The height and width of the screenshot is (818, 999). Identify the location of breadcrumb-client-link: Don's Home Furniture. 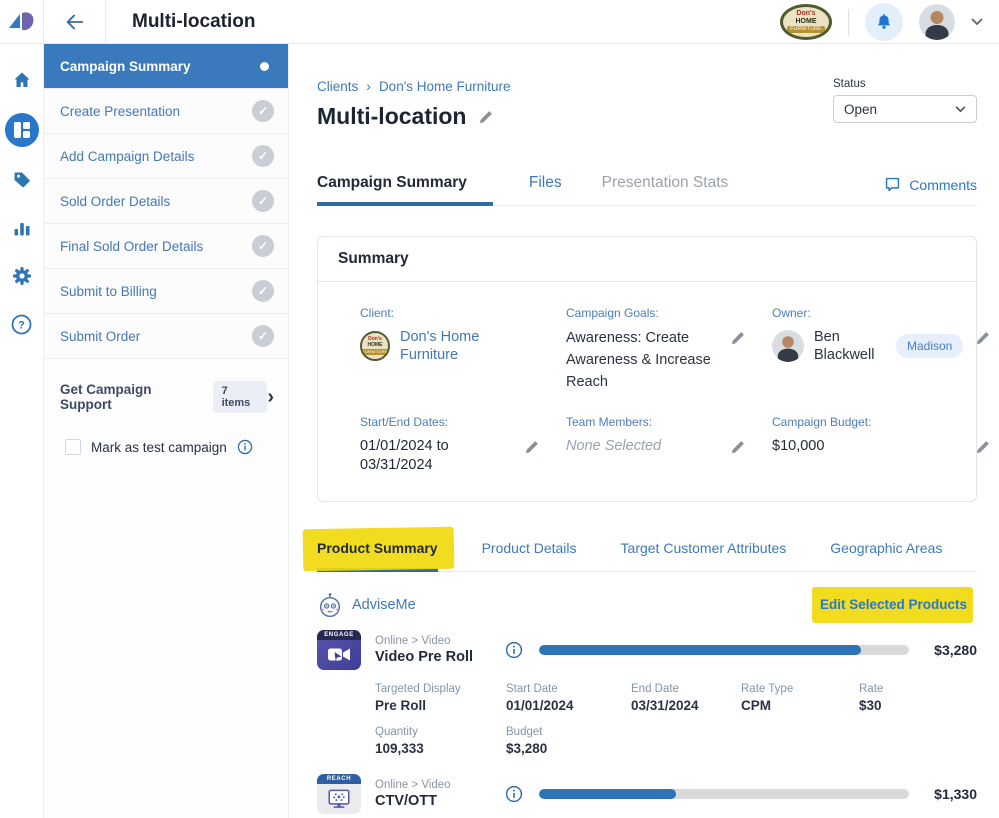
(444, 86).